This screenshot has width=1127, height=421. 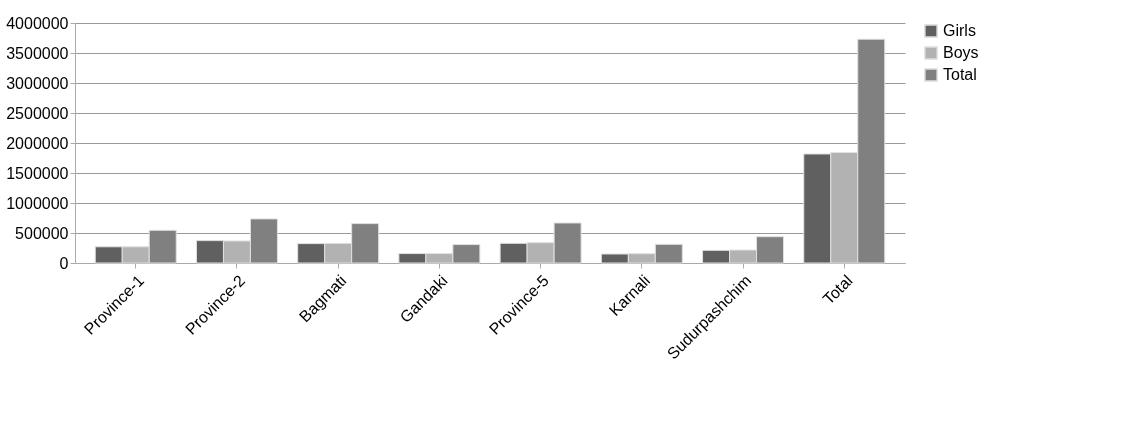 I want to click on y-tick-label: 4000000, so click(x=37, y=23).